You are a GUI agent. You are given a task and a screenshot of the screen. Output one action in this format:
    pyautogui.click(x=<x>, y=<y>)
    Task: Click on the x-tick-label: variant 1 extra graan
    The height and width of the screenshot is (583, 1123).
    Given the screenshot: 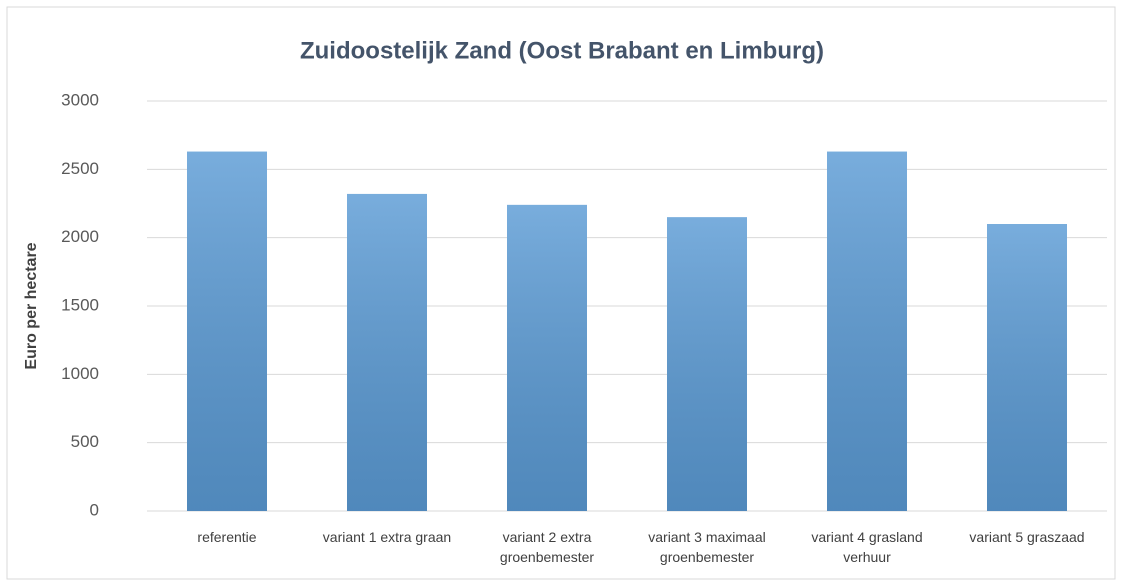 What is the action you would take?
    pyautogui.click(x=387, y=537)
    